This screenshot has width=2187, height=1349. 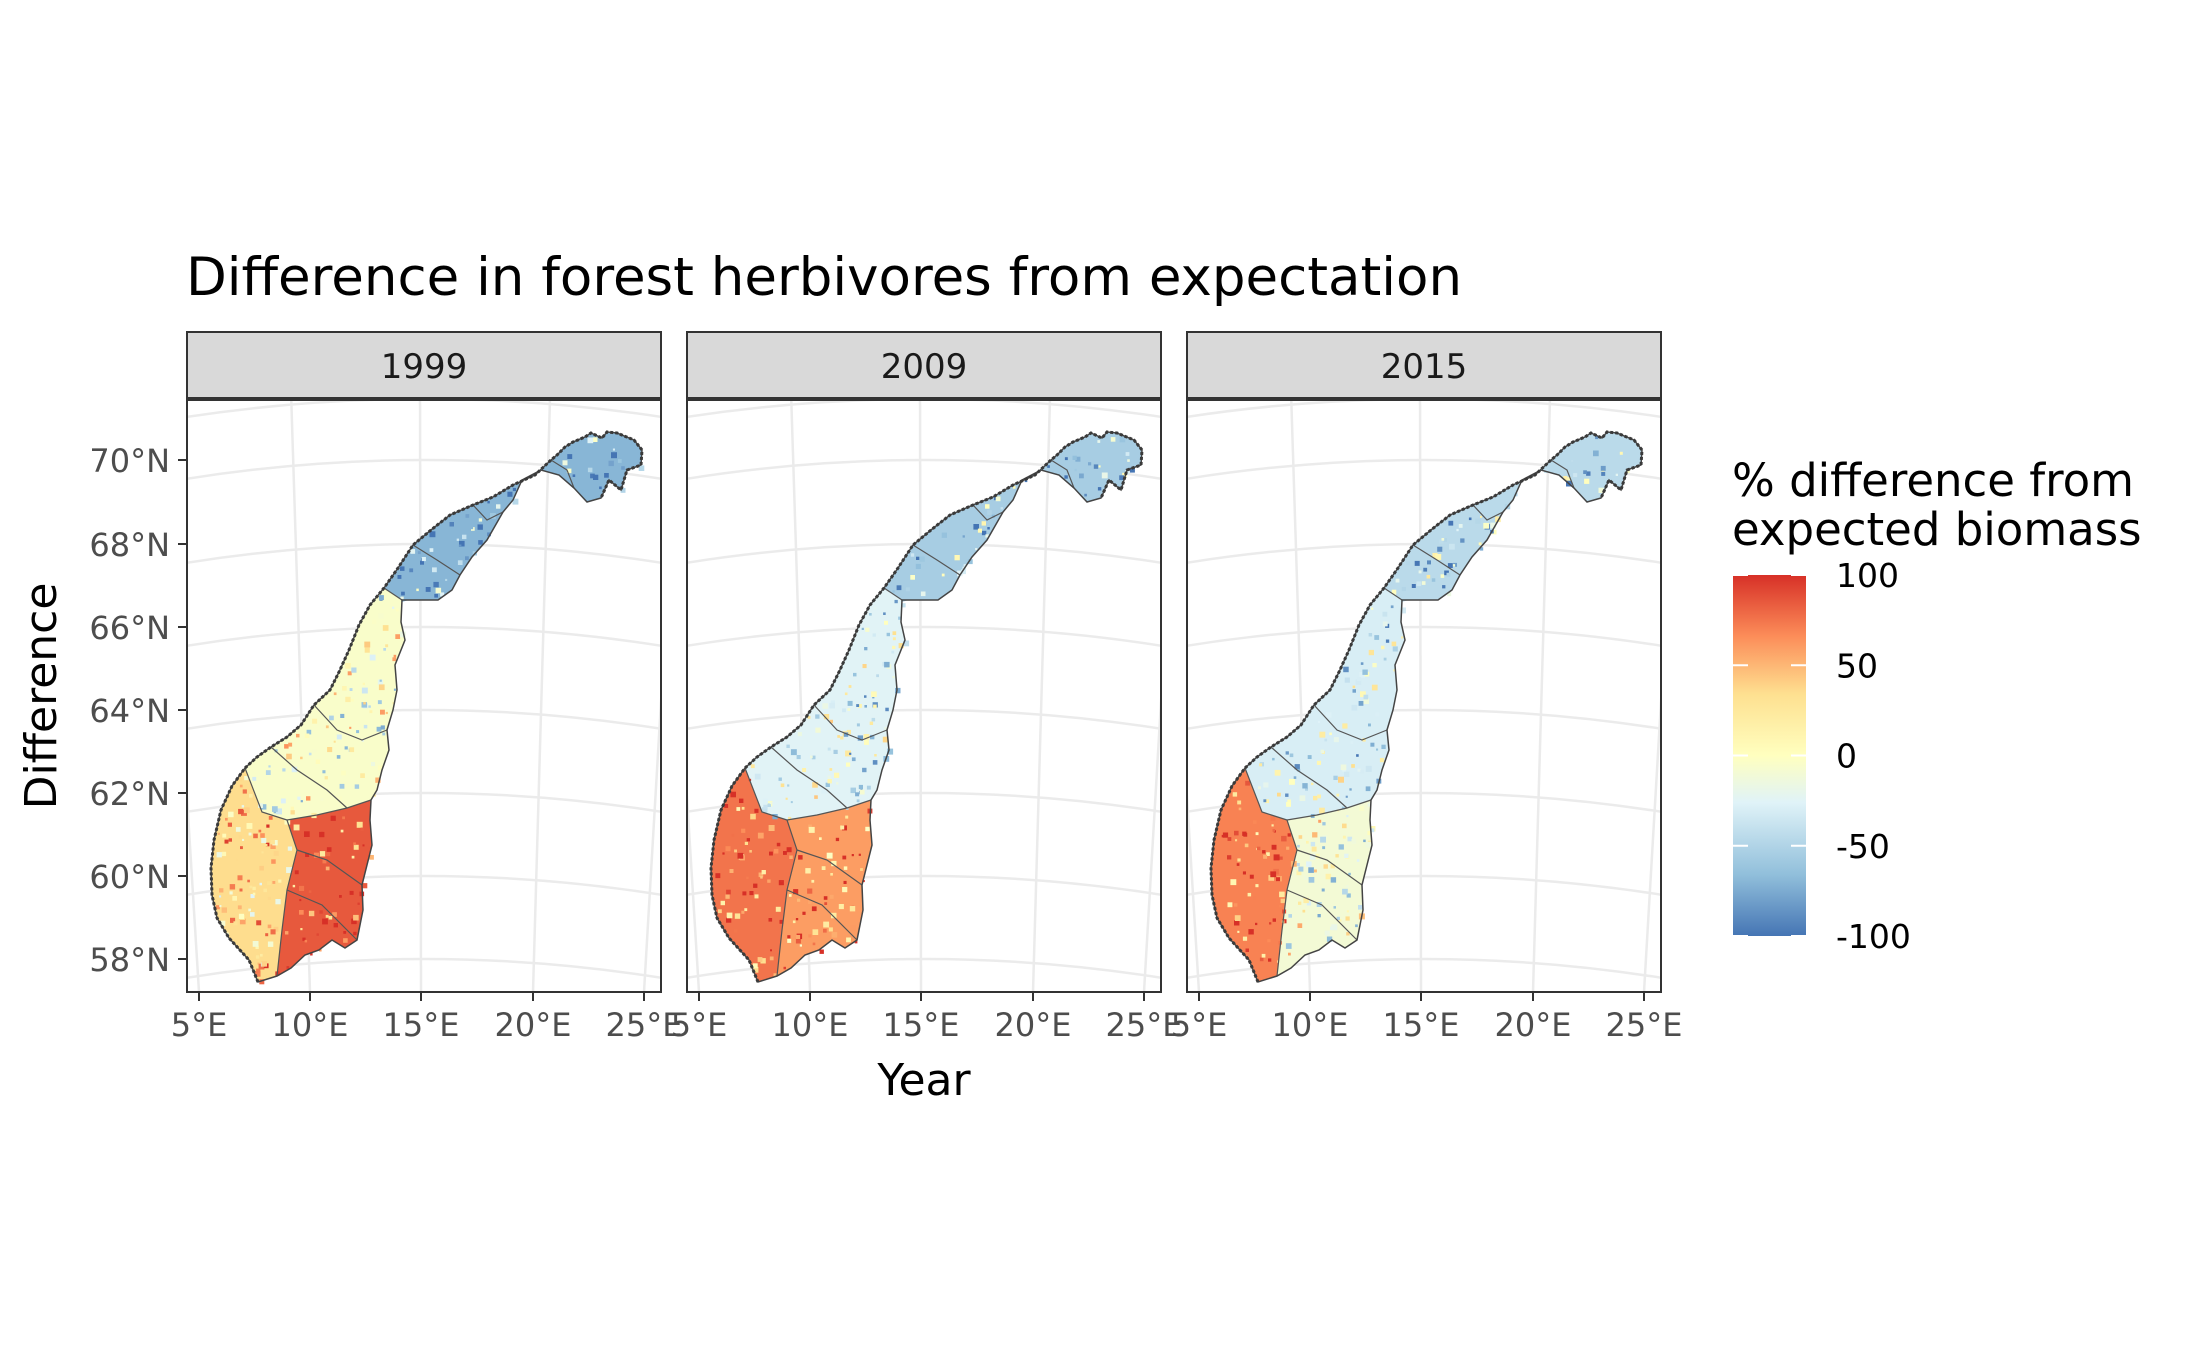 I want to click on facet-strip-label: 2015, so click(x=1424, y=367).